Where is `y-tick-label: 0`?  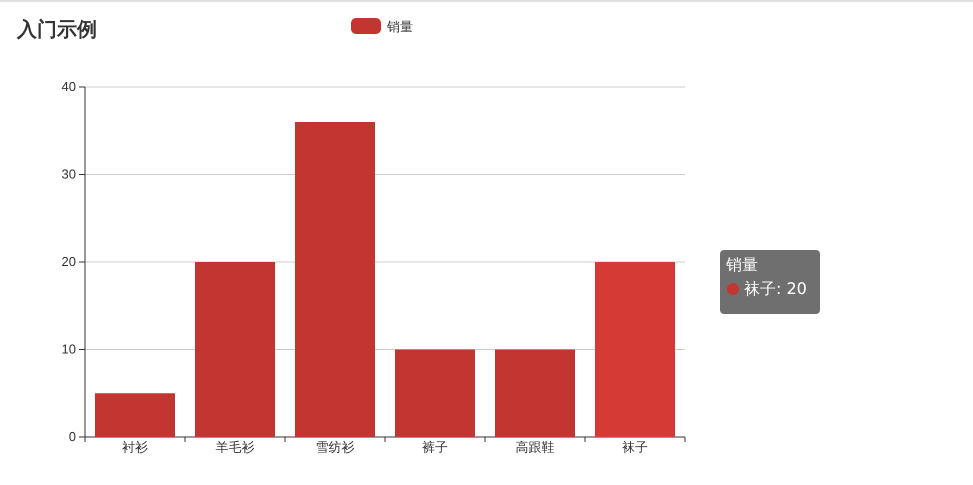 y-tick-label: 0 is located at coordinates (72, 436).